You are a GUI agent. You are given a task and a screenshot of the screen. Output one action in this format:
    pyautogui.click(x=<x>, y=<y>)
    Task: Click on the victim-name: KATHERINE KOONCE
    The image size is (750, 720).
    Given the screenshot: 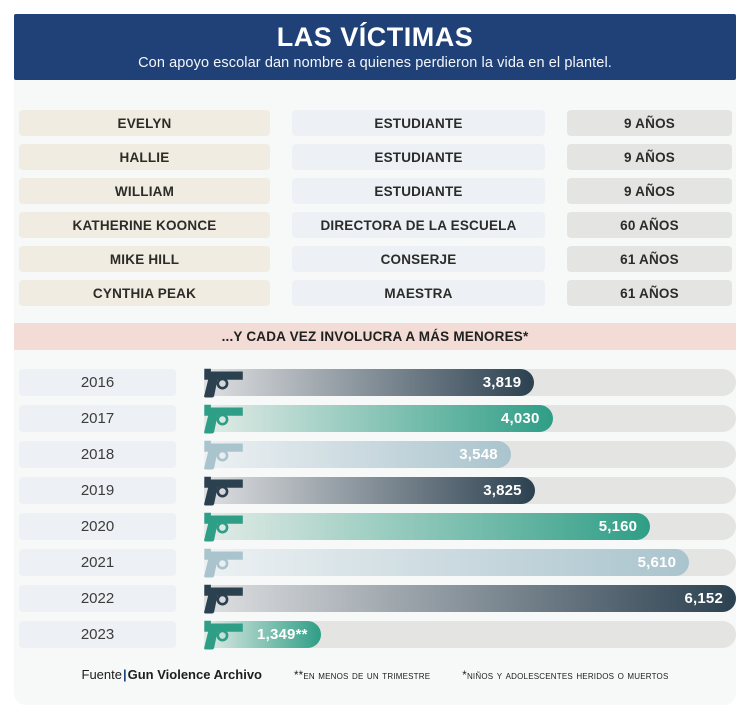 What is the action you would take?
    pyautogui.click(x=144, y=225)
    